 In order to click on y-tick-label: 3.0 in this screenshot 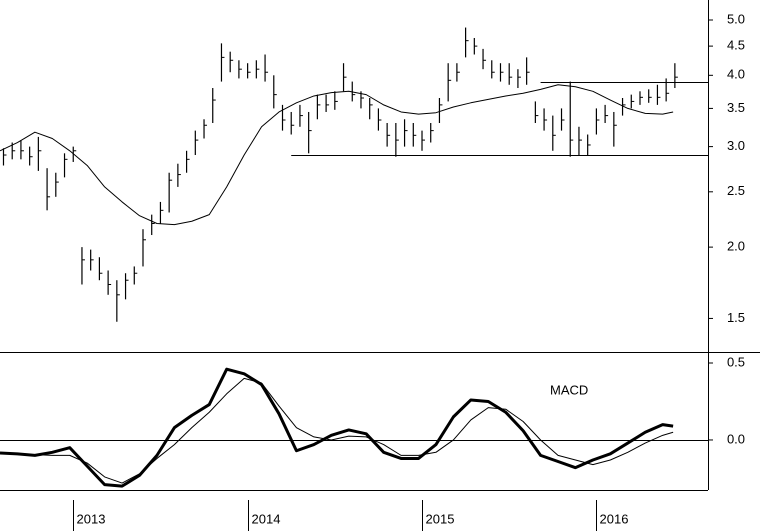, I will do `click(736, 145)`.